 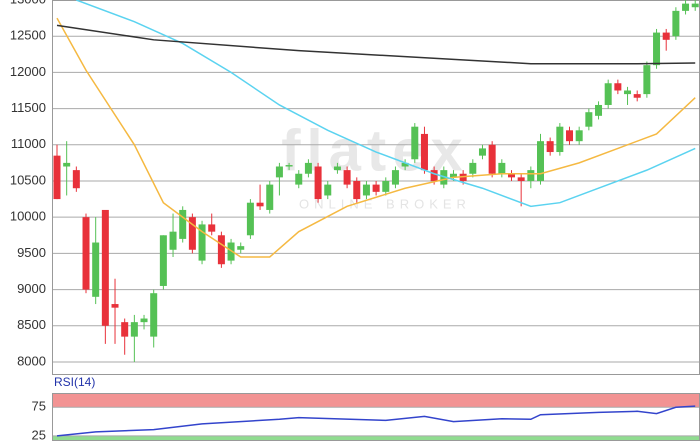 I want to click on panel-title: RSI(14), so click(x=74, y=382).